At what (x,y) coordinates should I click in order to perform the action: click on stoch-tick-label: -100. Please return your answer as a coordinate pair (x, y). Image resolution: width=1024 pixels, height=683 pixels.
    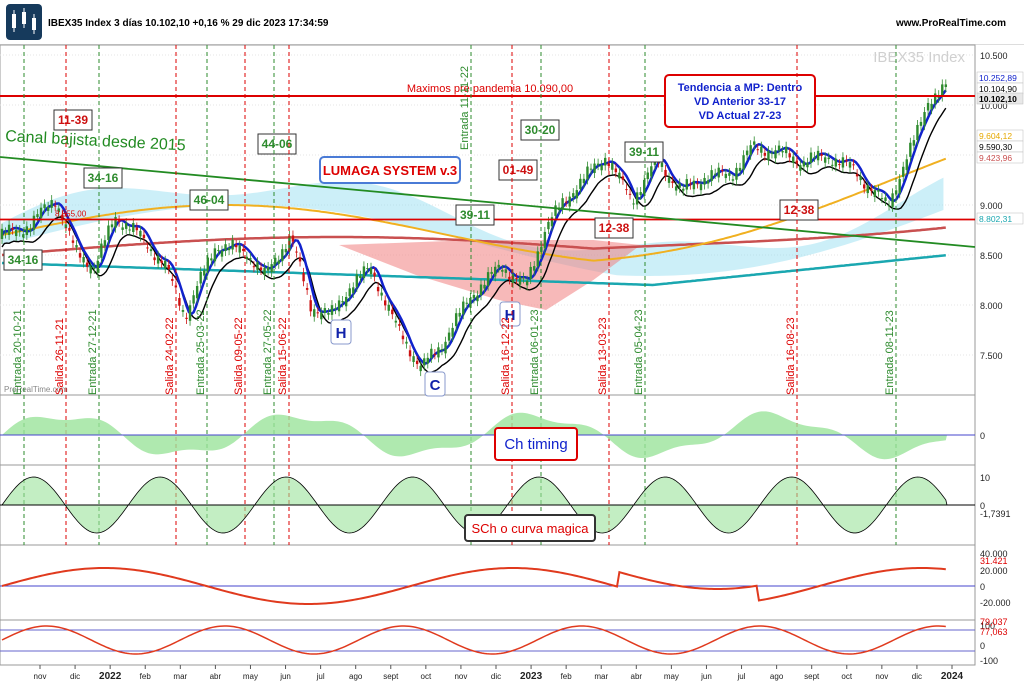
    Looking at the image, I should click on (989, 661).